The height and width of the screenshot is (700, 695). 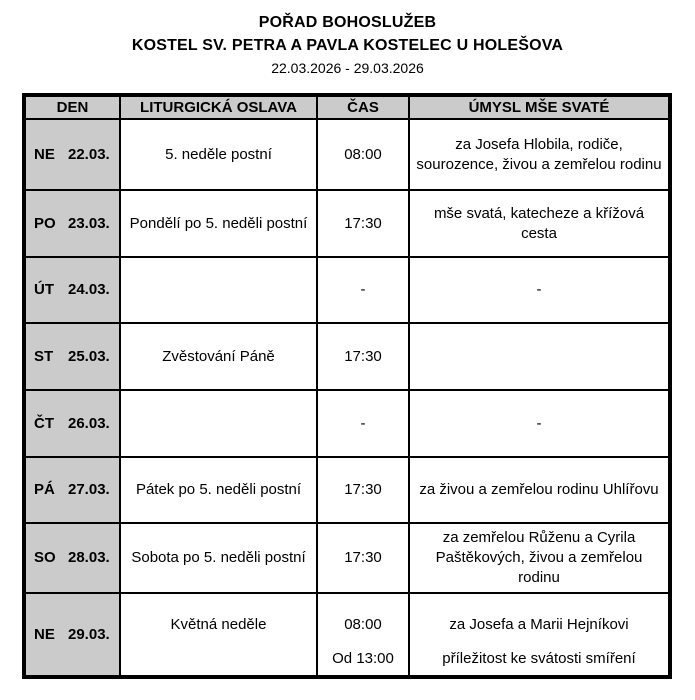 I want to click on celebration-cell: 5. neděle postní, so click(x=218, y=154).